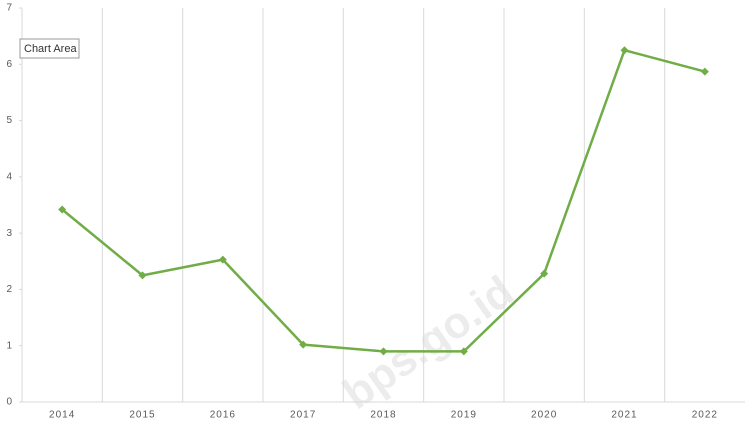 The width and height of the screenshot is (745, 424). I want to click on x-tick-label: 2017, so click(303, 415).